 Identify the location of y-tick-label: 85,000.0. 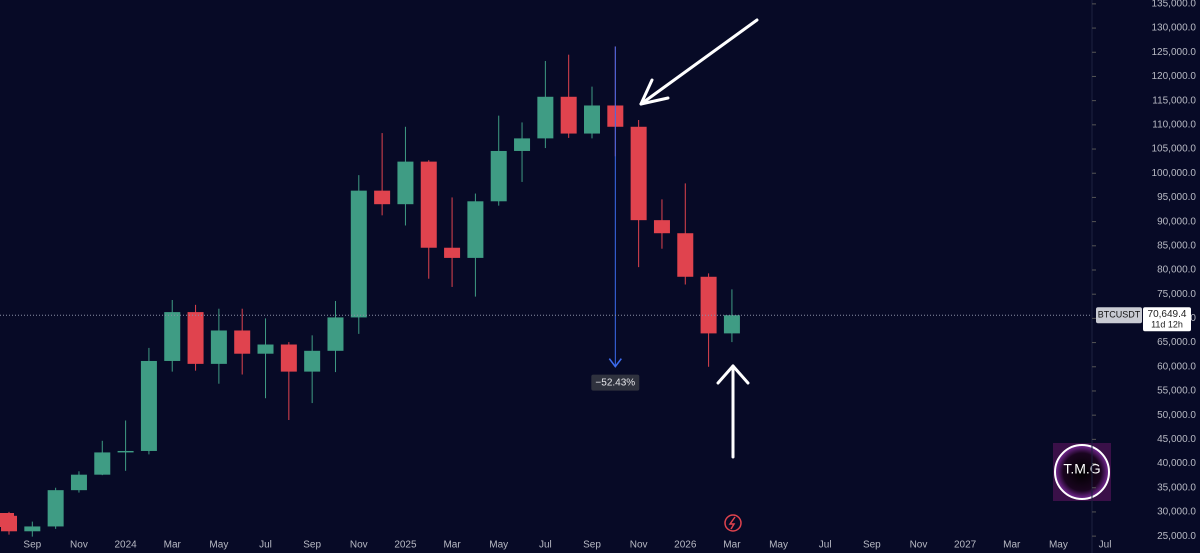
(1176, 245).